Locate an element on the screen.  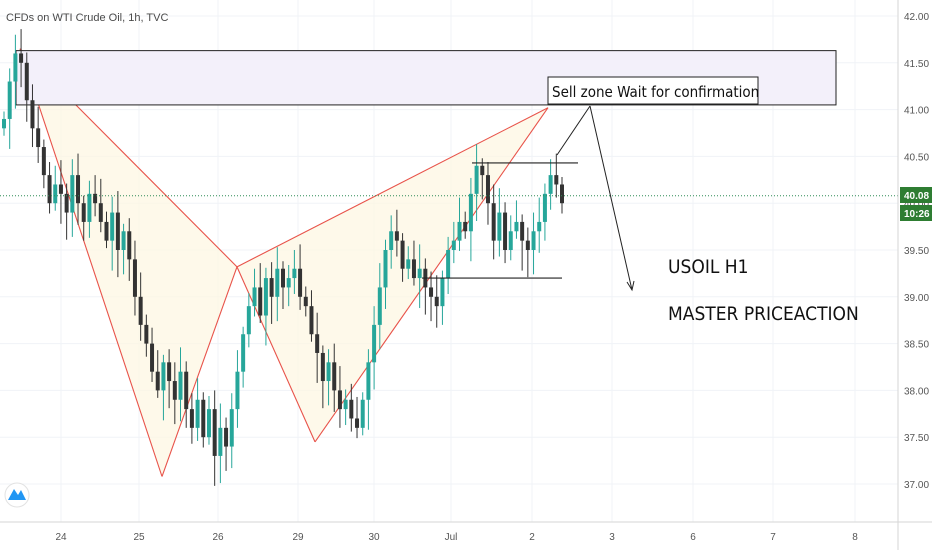
countdown-label: 10:26 is located at coordinates (917, 214).